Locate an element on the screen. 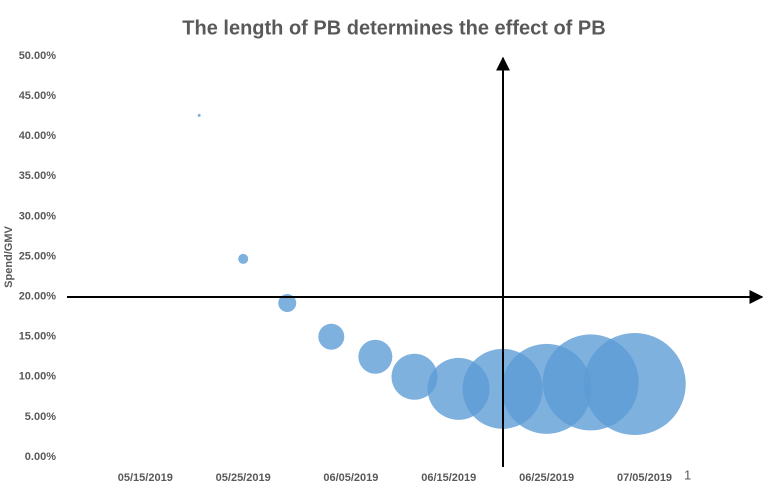 This screenshot has height=490, width=776. x-tick-label: 07/05/2019 is located at coordinates (644, 478).